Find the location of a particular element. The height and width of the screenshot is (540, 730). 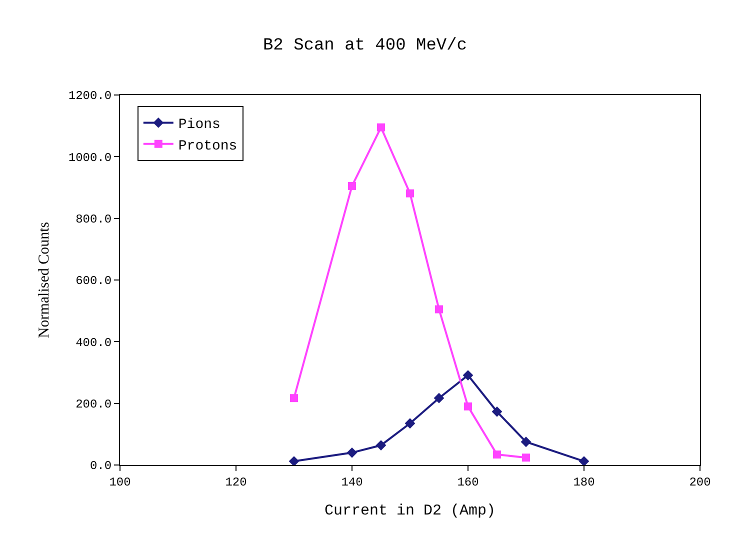

x-tick-label: 200 is located at coordinates (700, 482).